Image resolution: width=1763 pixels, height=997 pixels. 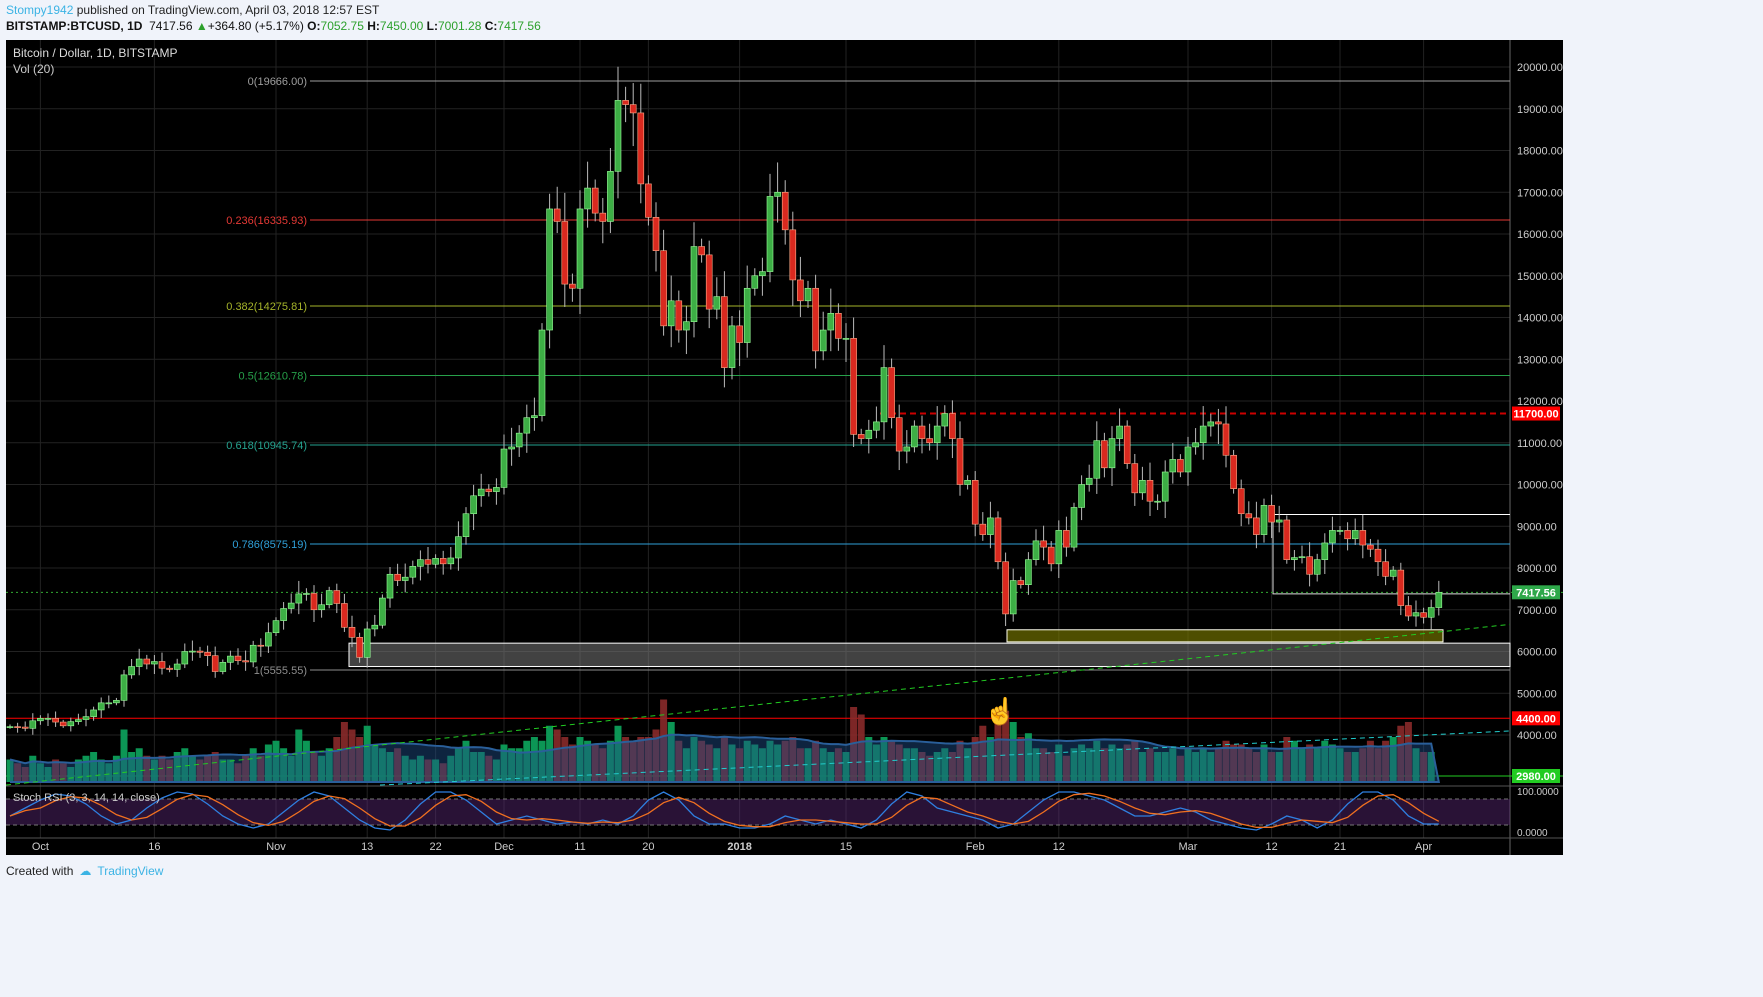 I want to click on y-tick-label: 9000.00, so click(x=1537, y=527).